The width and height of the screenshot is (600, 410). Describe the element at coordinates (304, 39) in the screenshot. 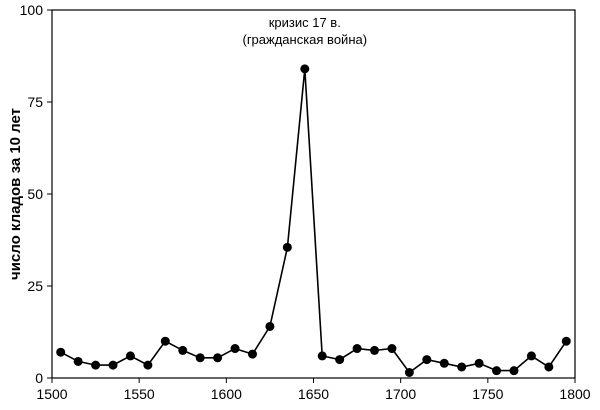

I see `annotation-line: (гражданская война)` at that location.